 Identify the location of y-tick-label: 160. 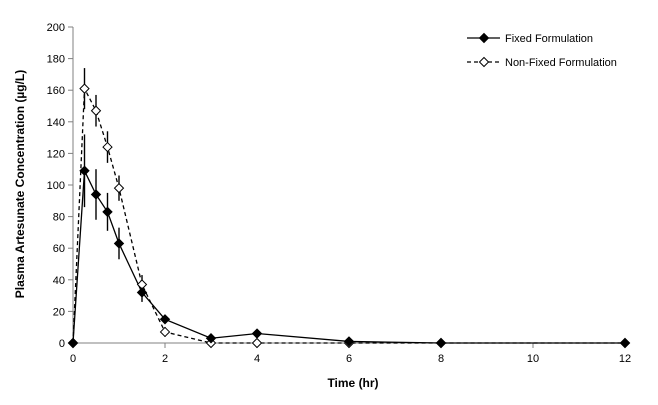
(56, 91).